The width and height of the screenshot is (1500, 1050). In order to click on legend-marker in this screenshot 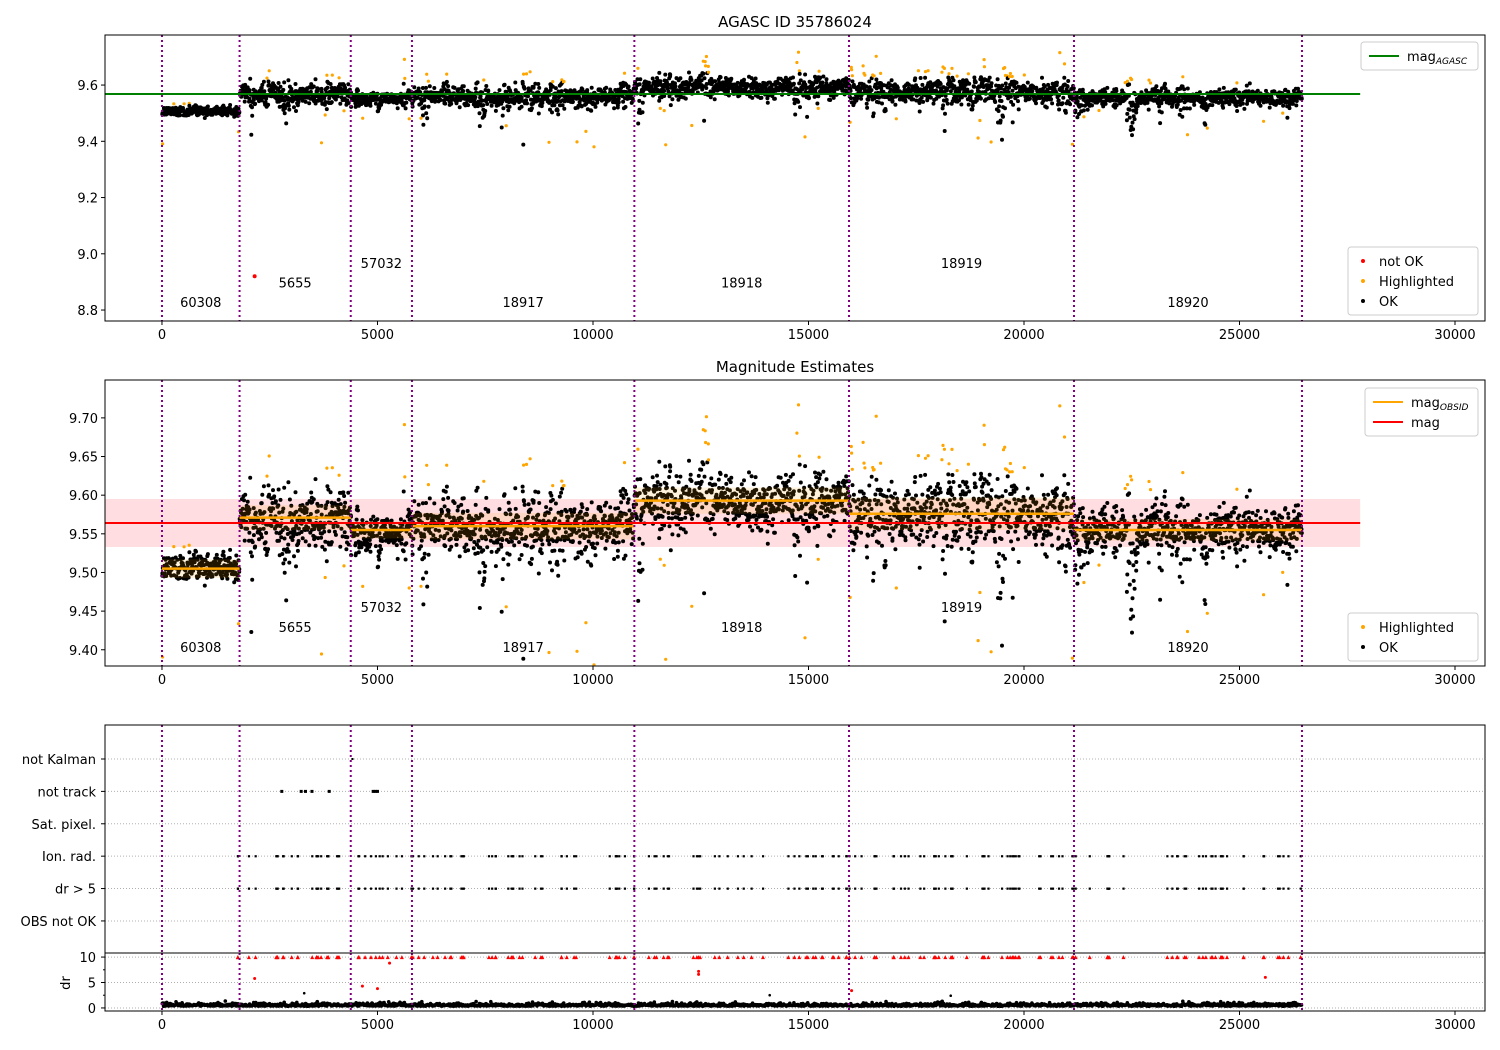, I will do `click(1363, 261)`.